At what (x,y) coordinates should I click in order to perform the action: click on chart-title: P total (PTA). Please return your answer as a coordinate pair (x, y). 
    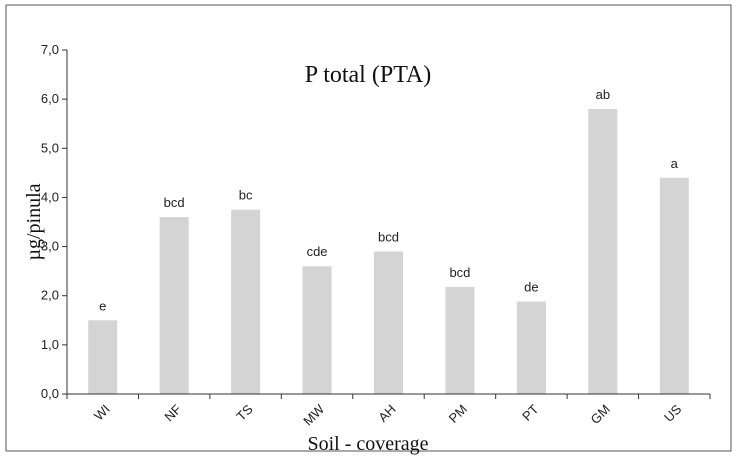
    Looking at the image, I should click on (368, 75).